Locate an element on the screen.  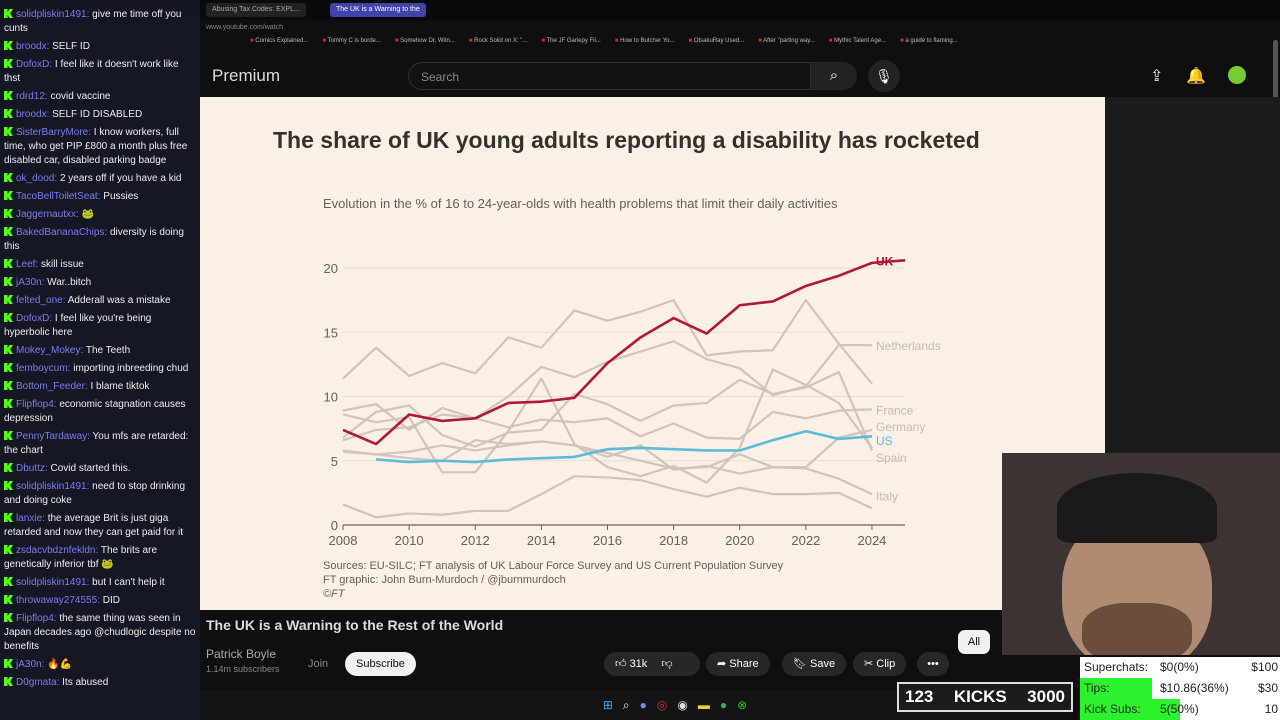
youtube-premium-logo: Premium is located at coordinates (246, 75).